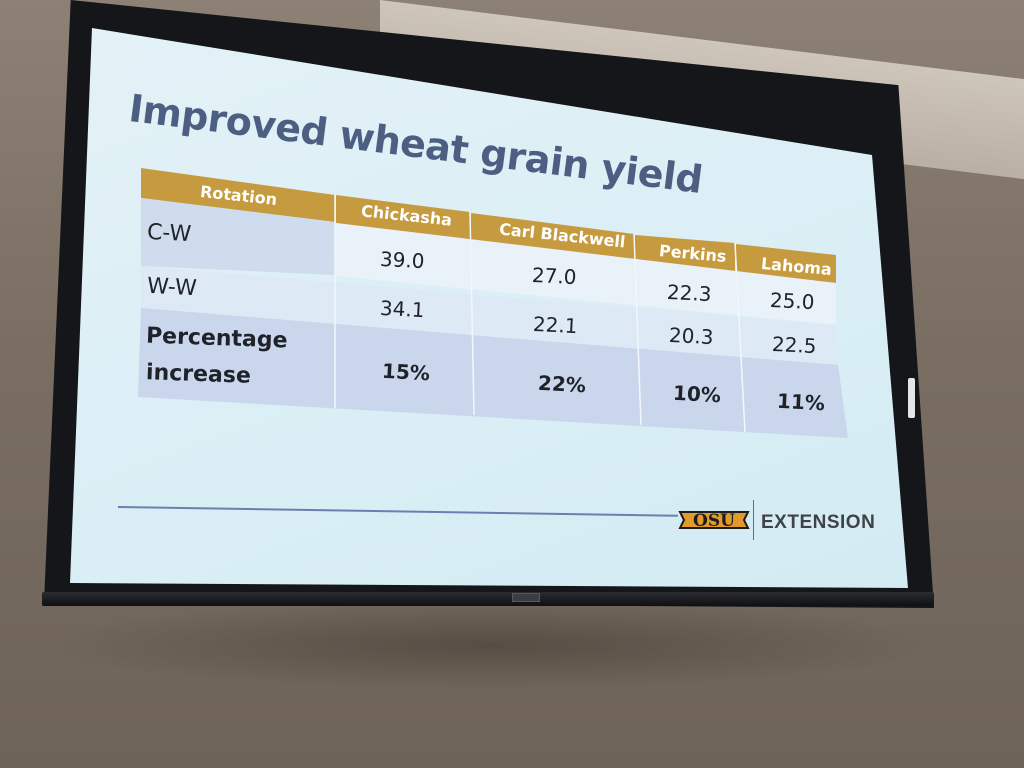 This screenshot has width=1024, height=768. What do you see at coordinates (786, 263) in the screenshot?
I see `header-cell-lahoma-bg` at bounding box center [786, 263].